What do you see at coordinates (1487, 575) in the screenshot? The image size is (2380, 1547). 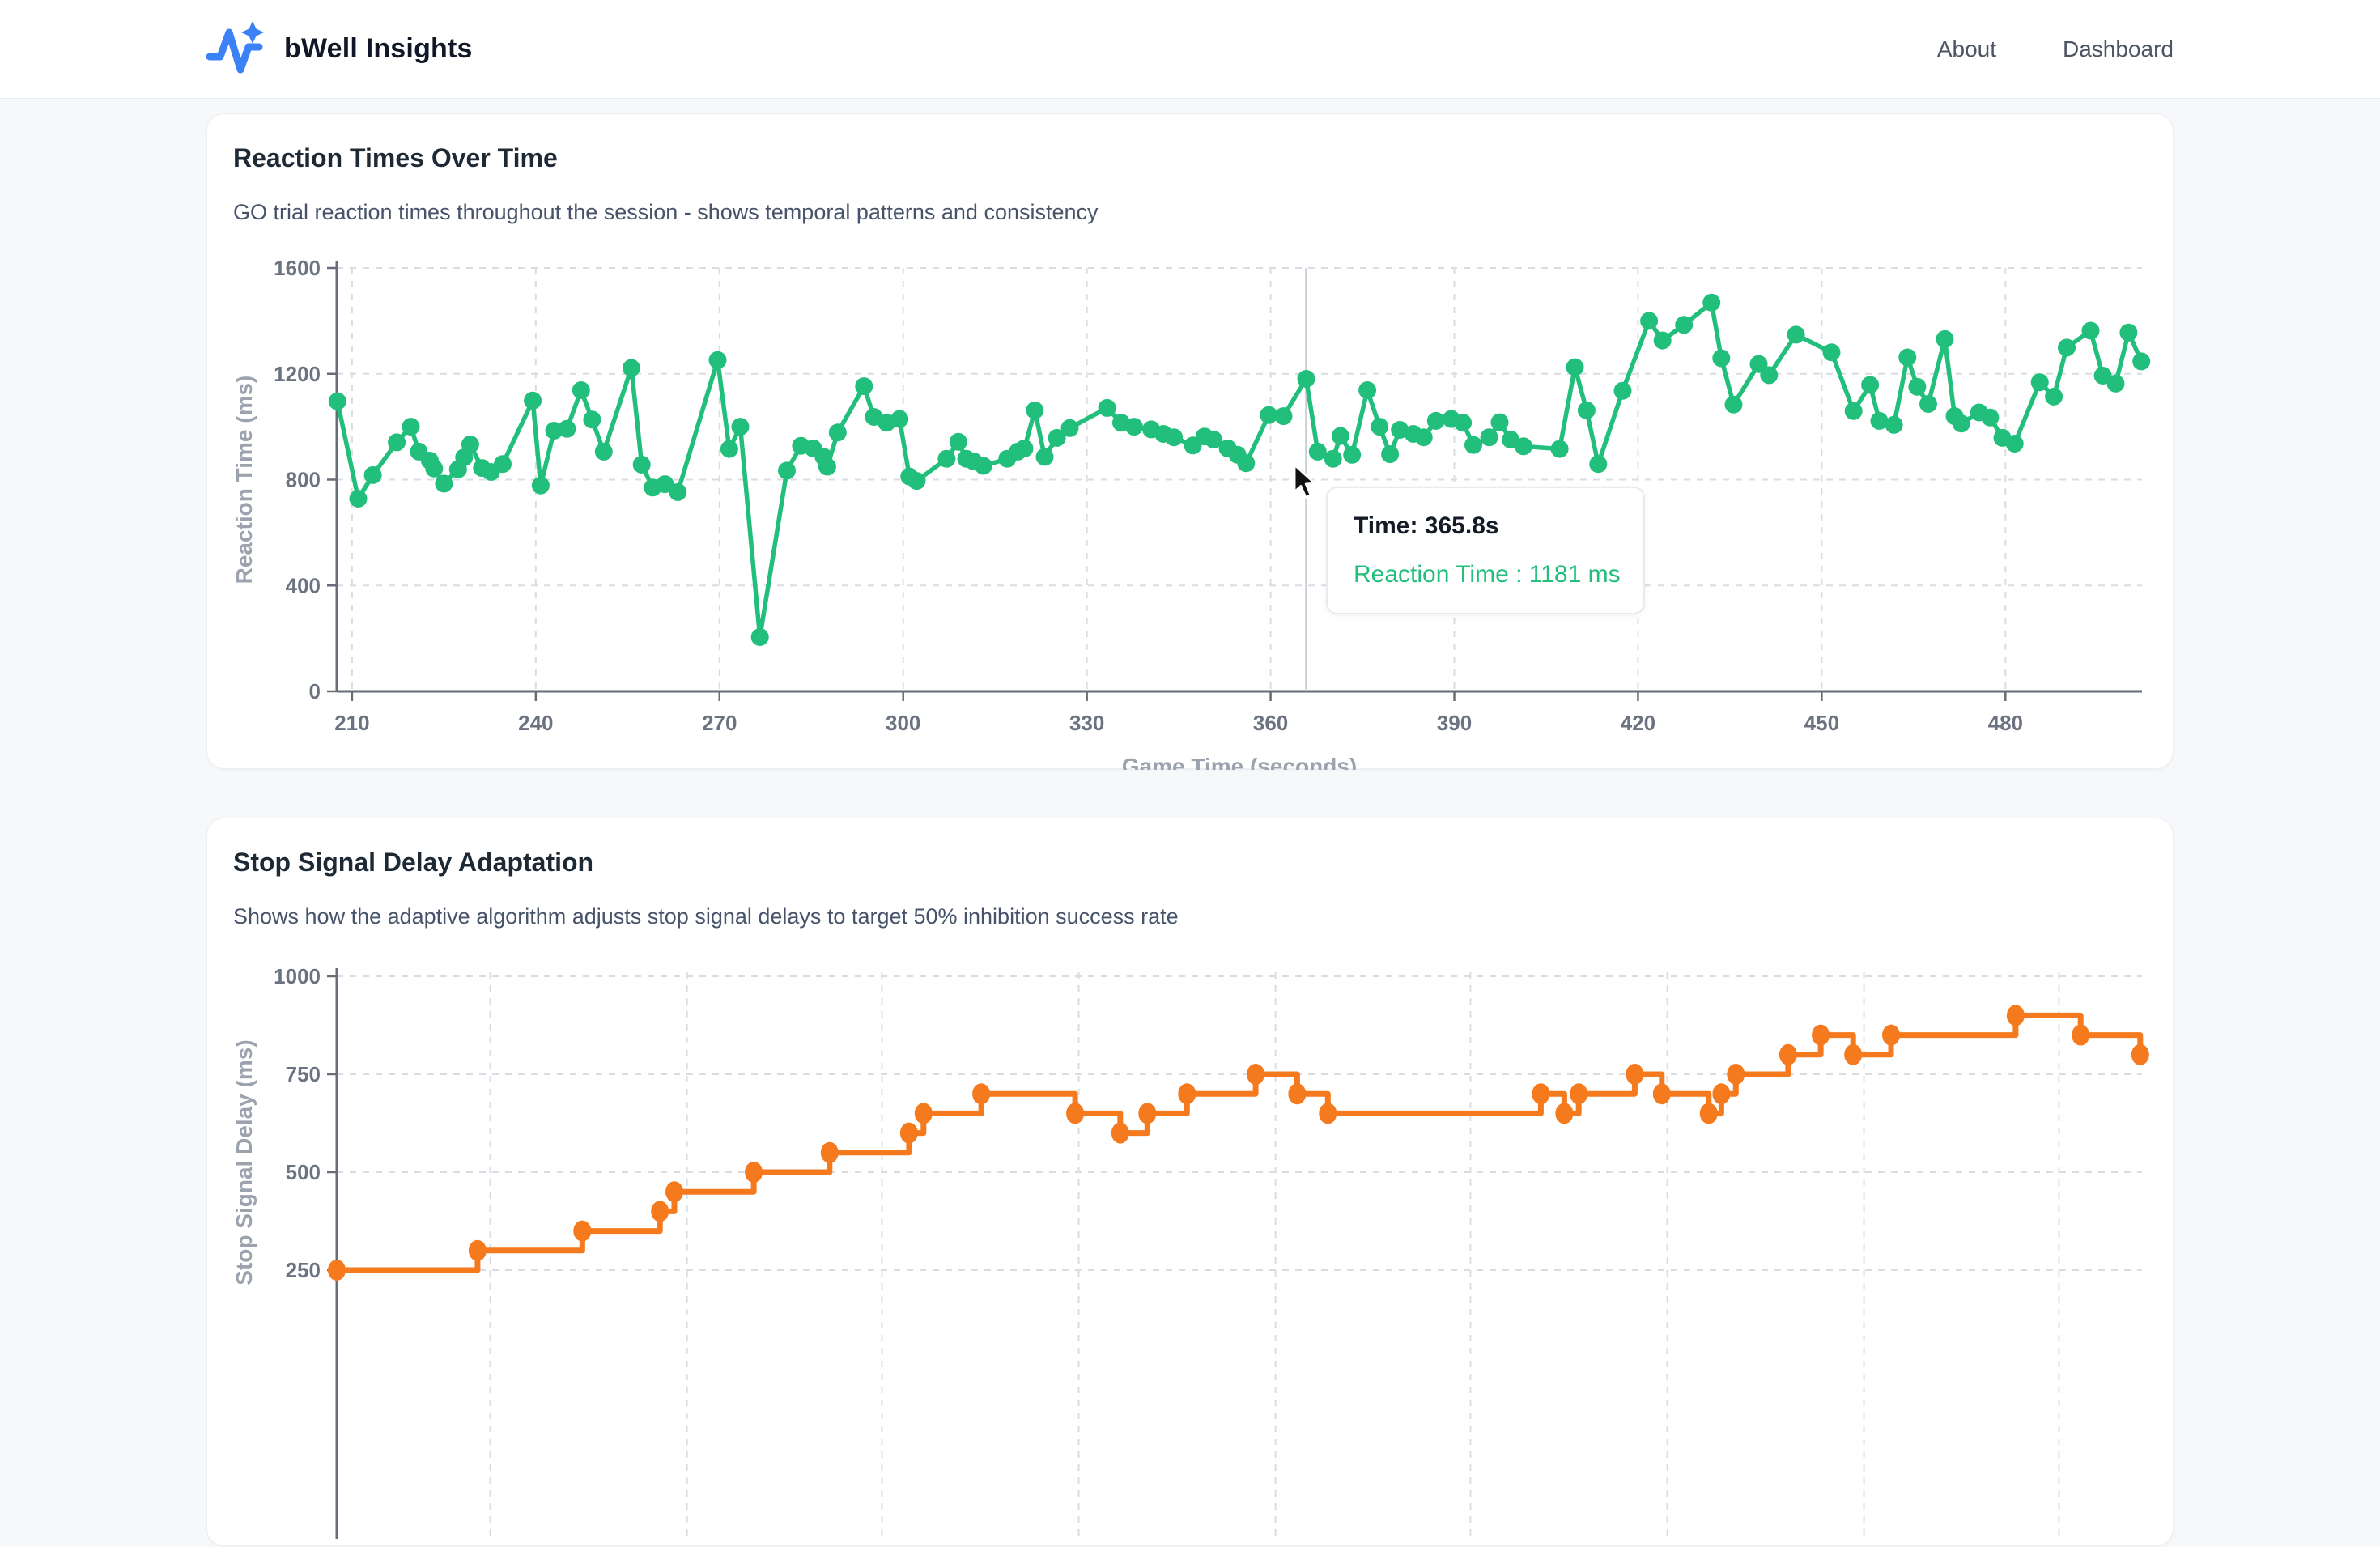 I see `tooltip-value: Reaction Time : 1181 ms` at bounding box center [1487, 575].